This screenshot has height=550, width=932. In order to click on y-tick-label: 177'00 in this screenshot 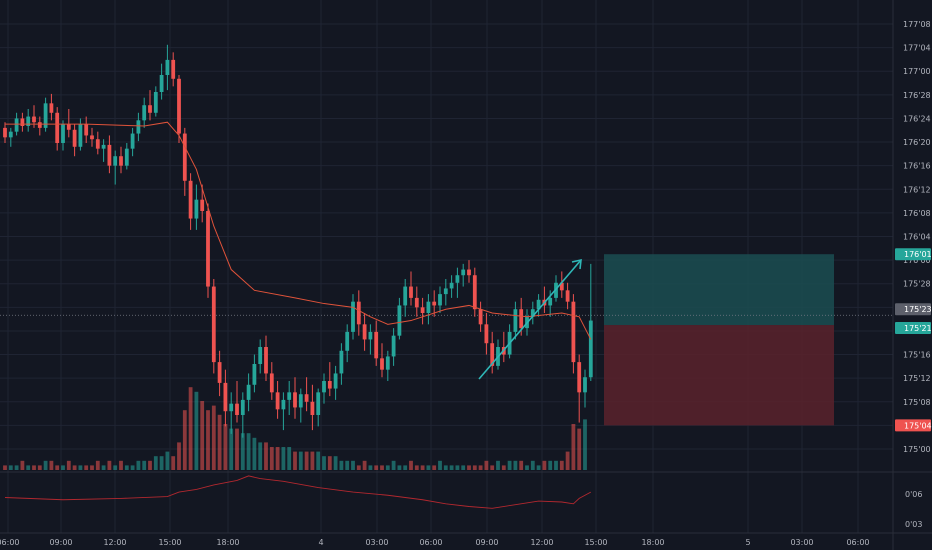, I will do `click(917, 71)`.